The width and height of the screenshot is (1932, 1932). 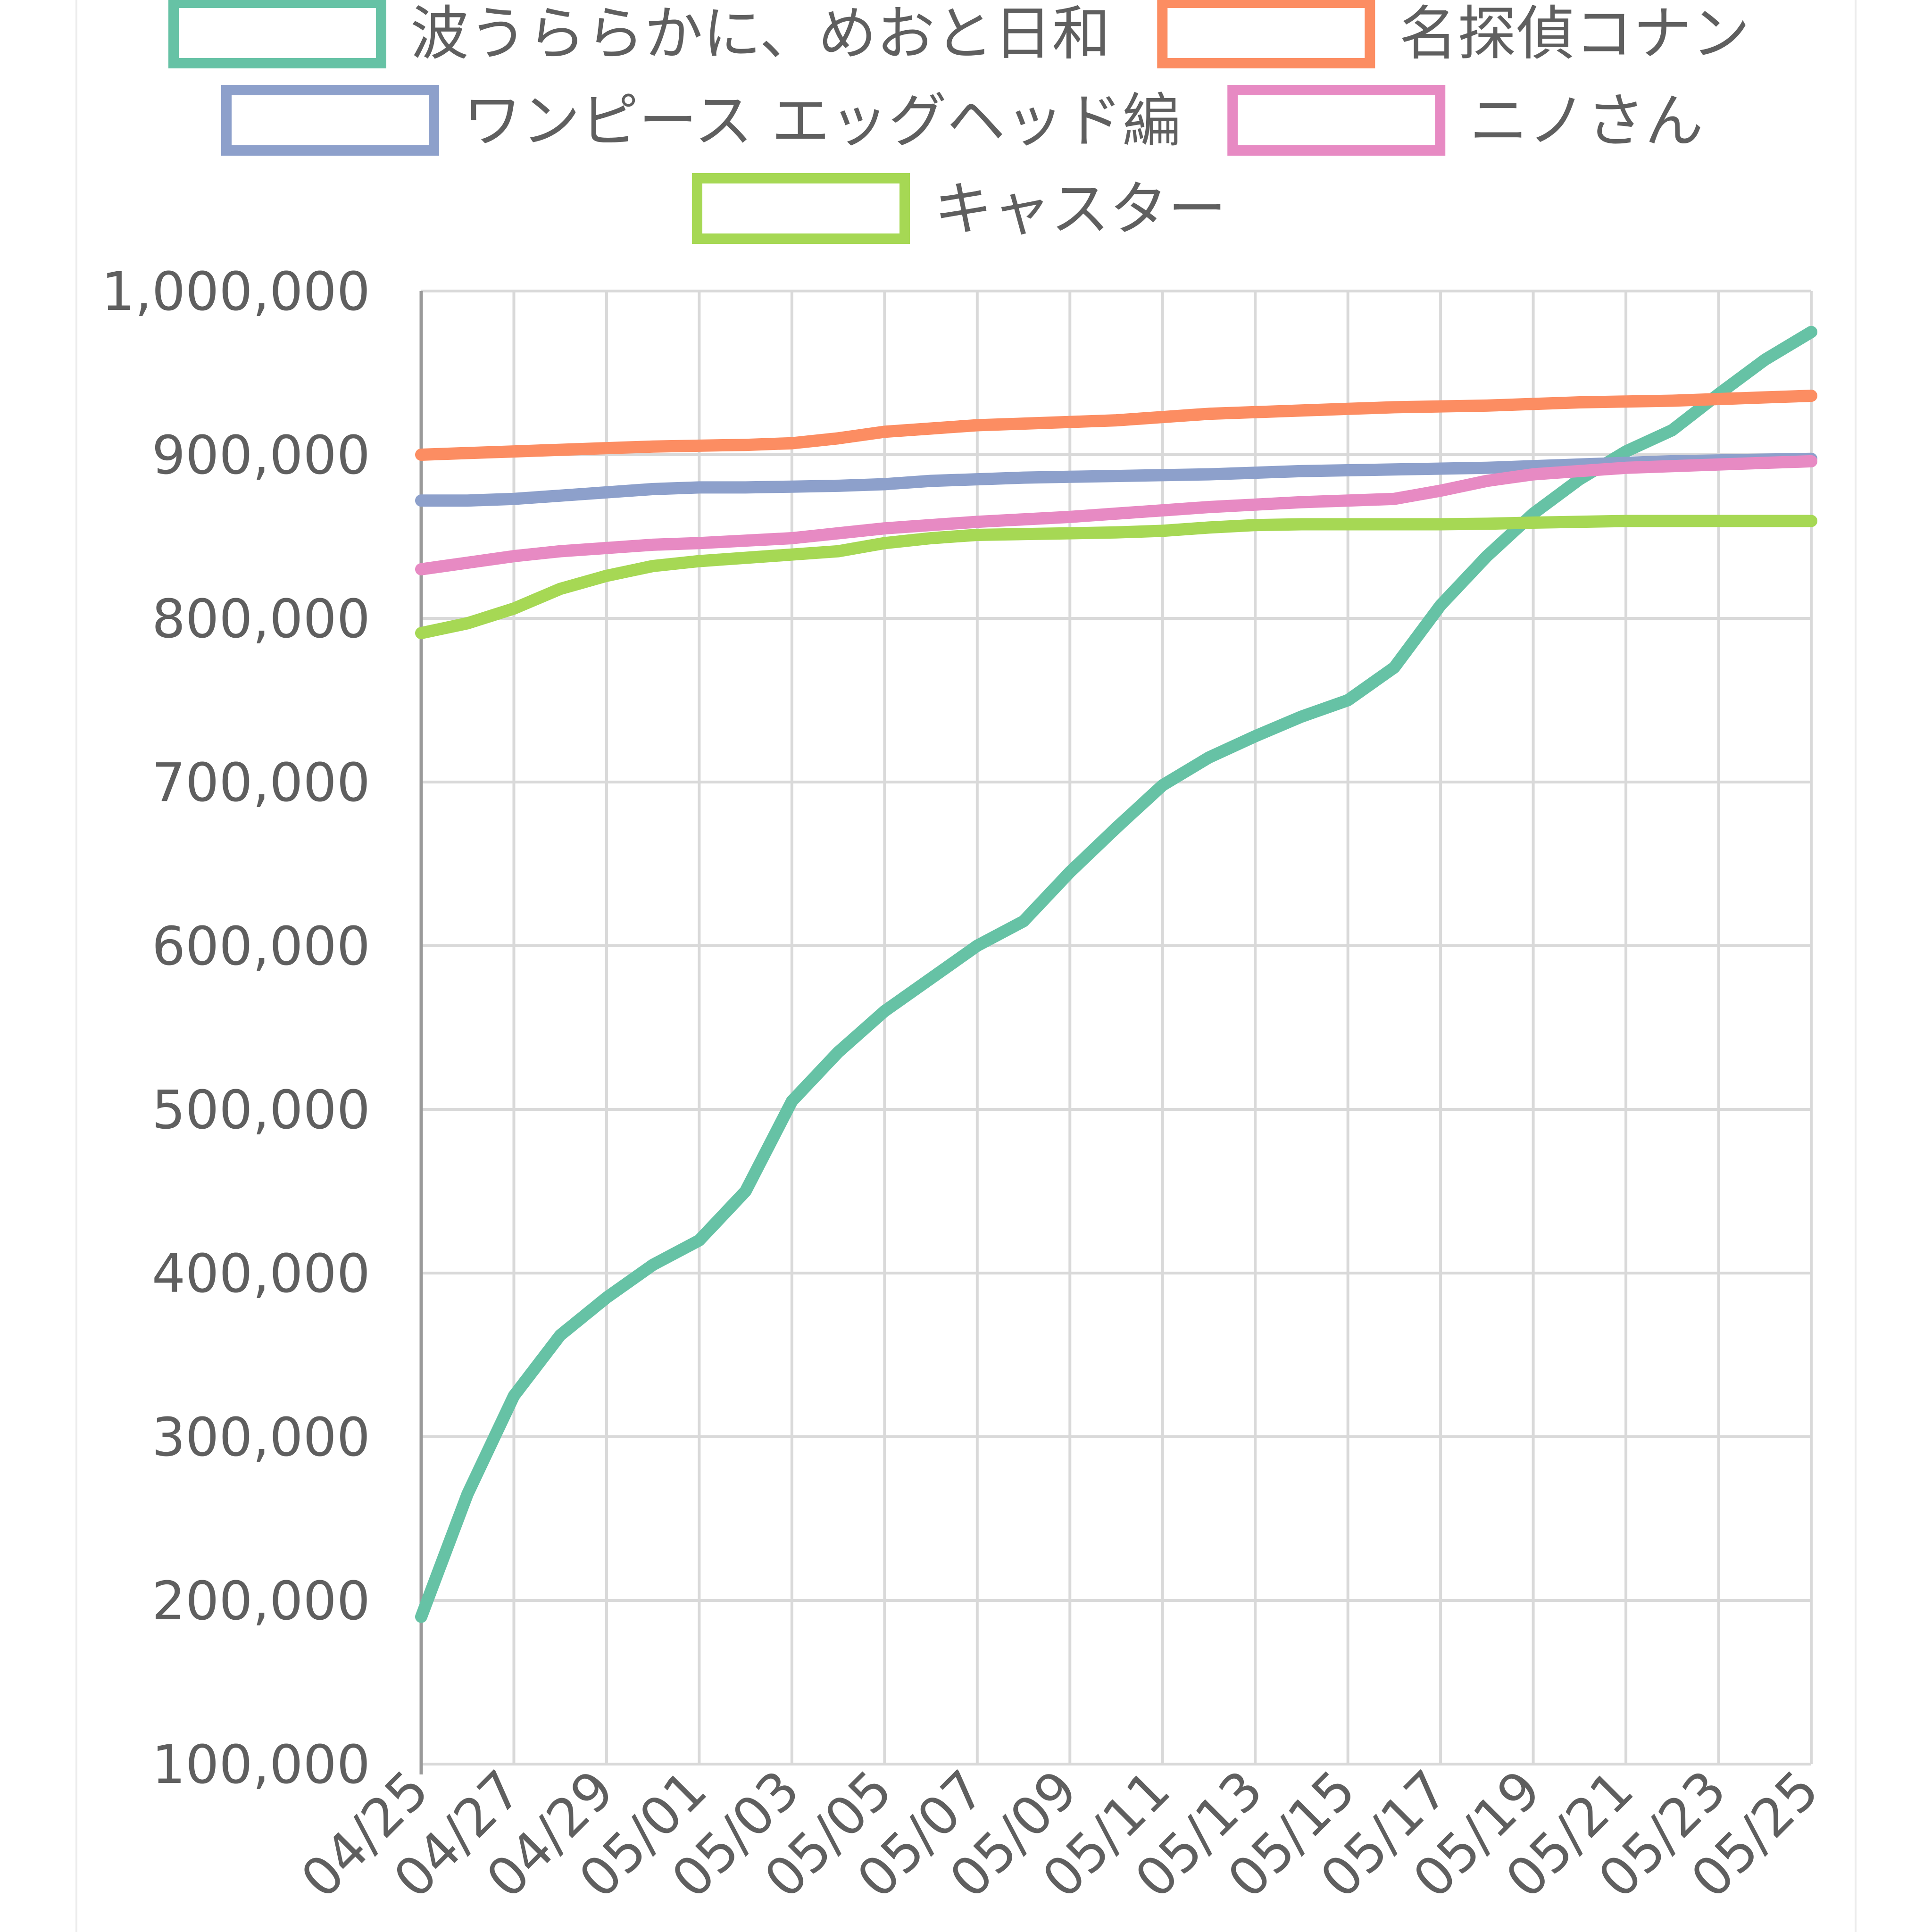 What do you see at coordinates (1080, 209) in the screenshot?
I see `legend-label-5: キャスター` at bounding box center [1080, 209].